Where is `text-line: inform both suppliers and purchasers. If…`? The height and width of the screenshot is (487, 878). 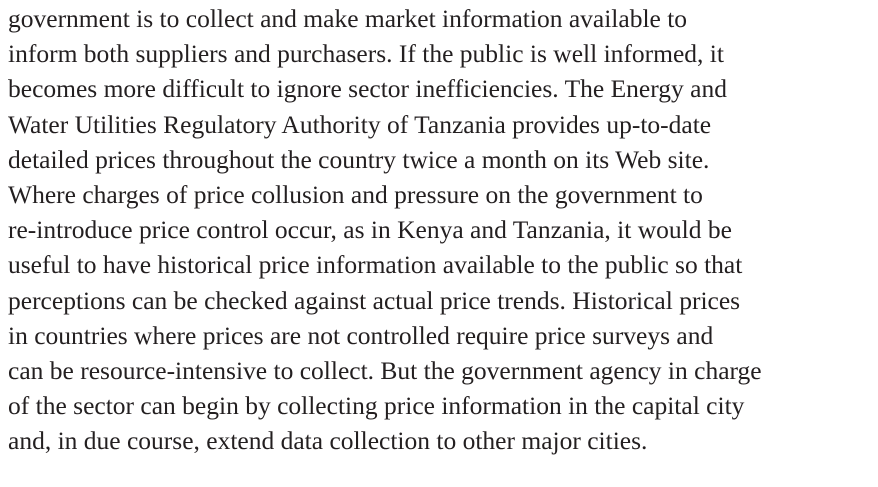 text-line: inform both suppliers and purchasers. If… is located at coordinates (366, 54).